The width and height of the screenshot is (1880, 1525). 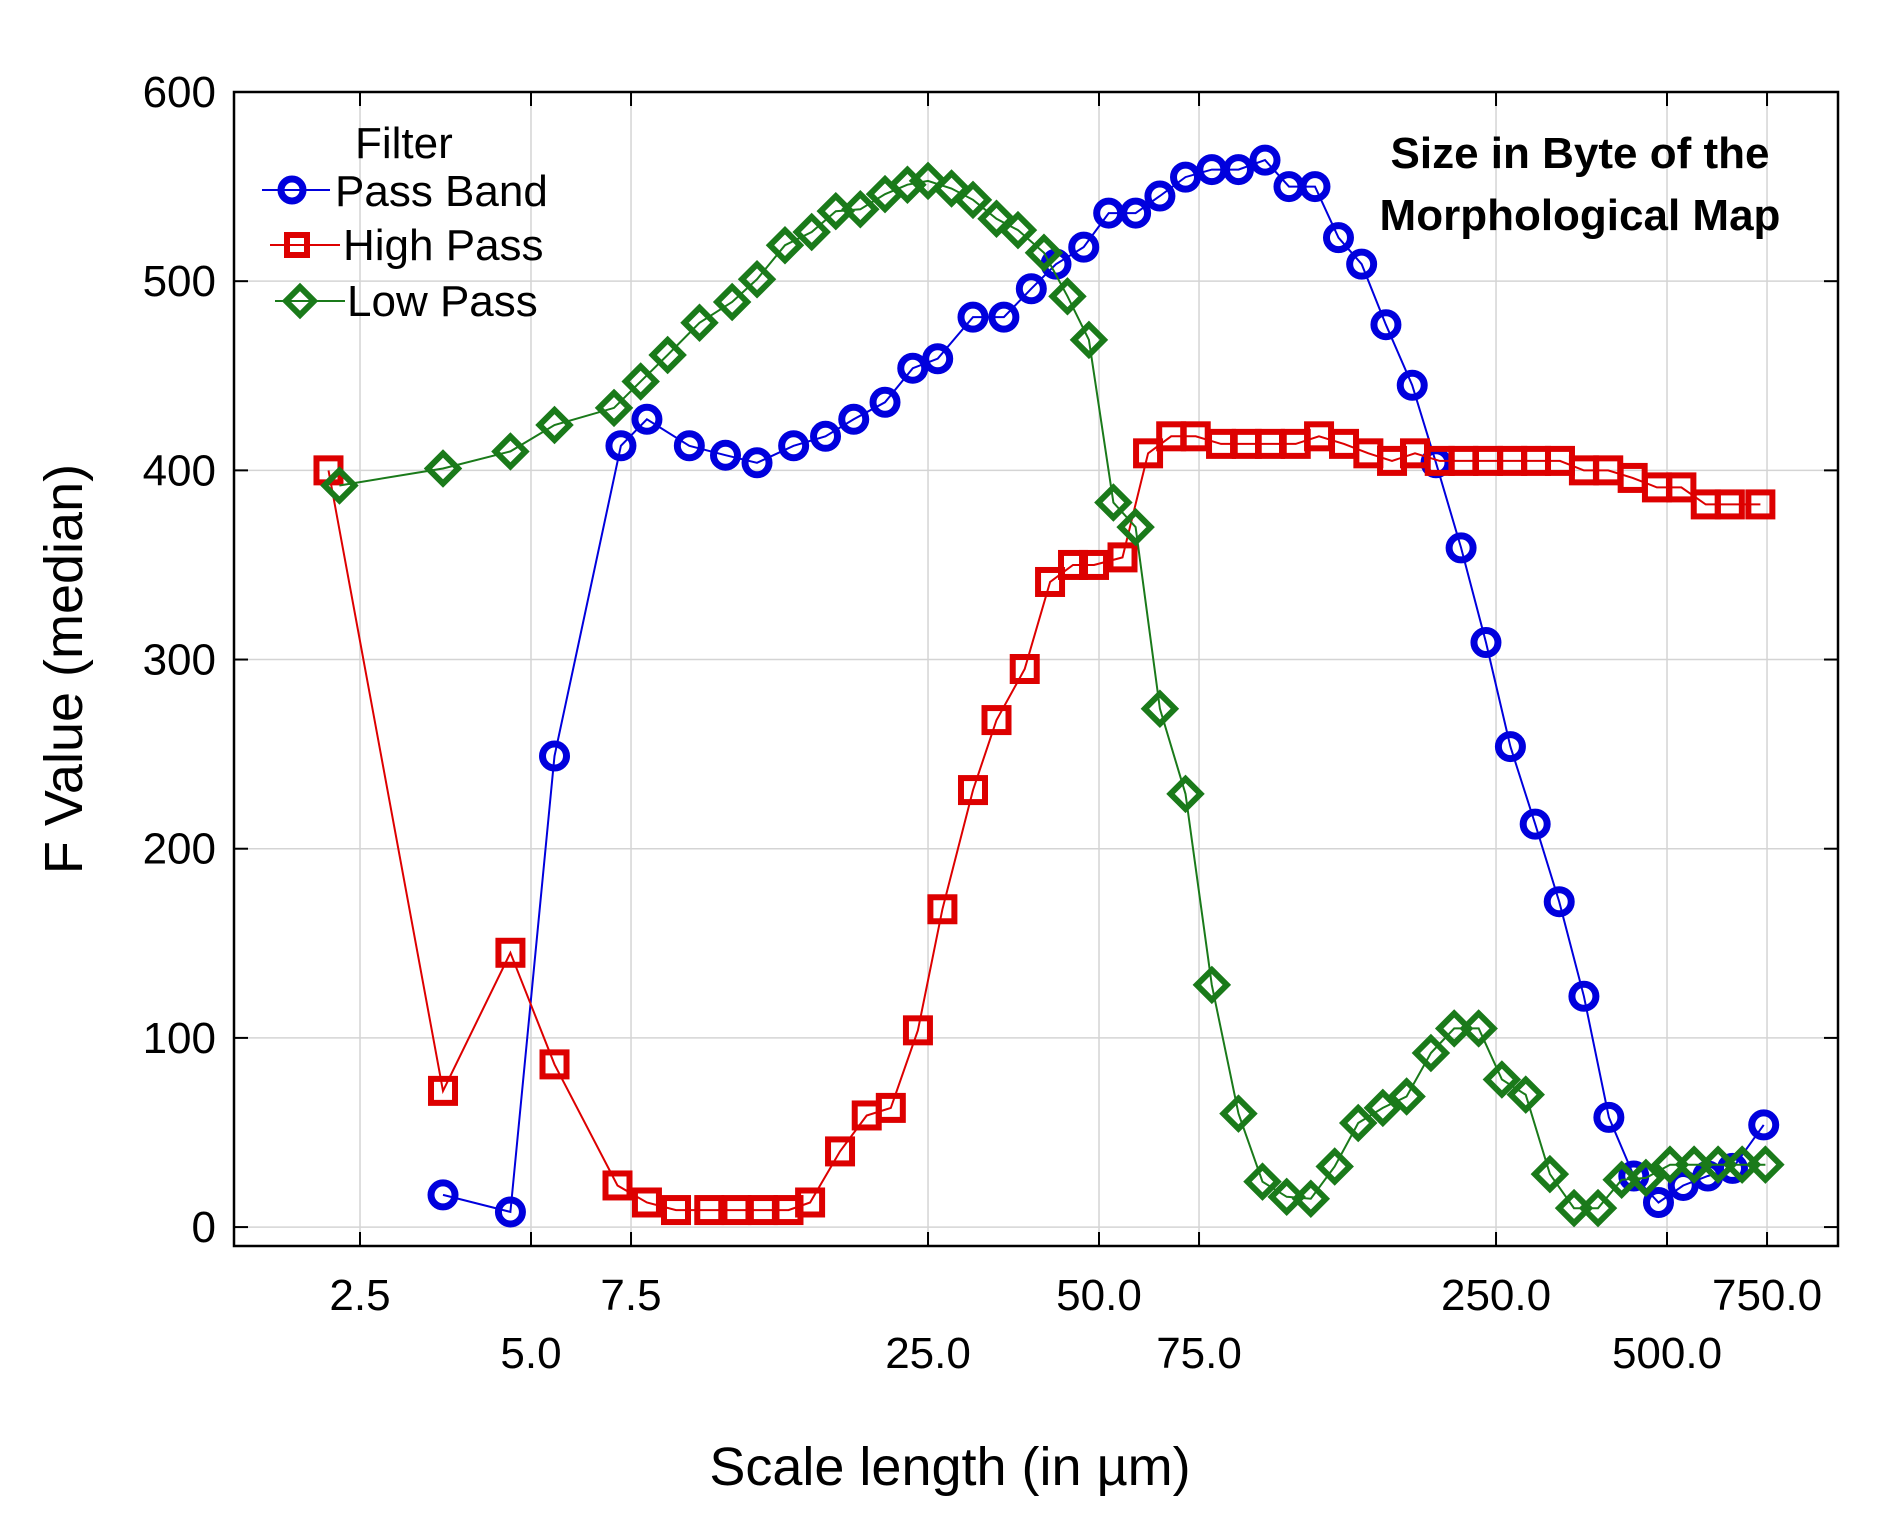 What do you see at coordinates (179, 281) in the screenshot?
I see `y-tick-label: 500` at bounding box center [179, 281].